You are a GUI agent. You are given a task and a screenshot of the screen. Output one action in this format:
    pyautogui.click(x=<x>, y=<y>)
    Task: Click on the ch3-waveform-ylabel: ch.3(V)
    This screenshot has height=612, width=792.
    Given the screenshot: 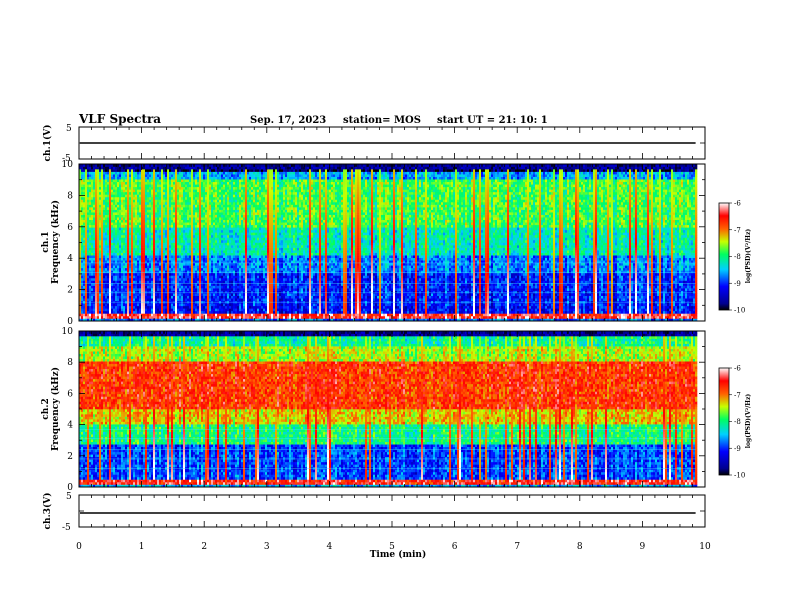 What is the action you would take?
    pyautogui.click(x=47, y=511)
    